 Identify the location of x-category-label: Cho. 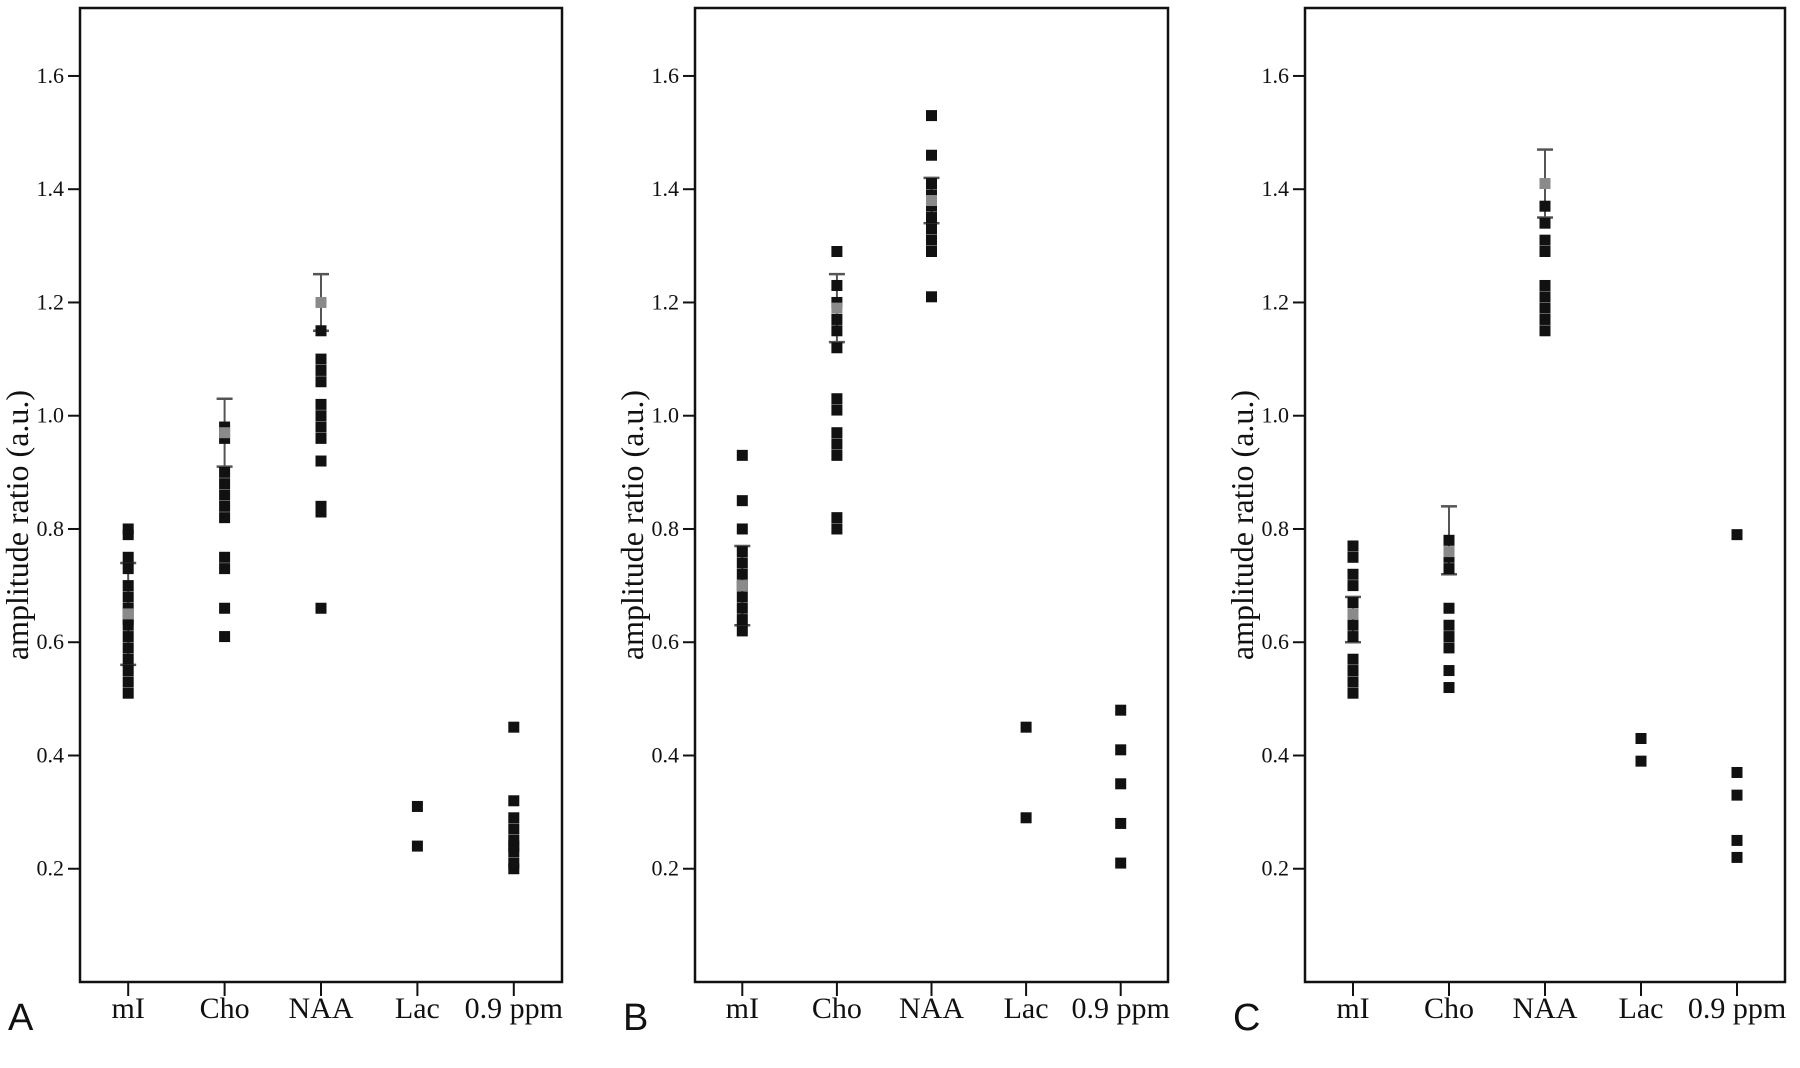
(837, 1008).